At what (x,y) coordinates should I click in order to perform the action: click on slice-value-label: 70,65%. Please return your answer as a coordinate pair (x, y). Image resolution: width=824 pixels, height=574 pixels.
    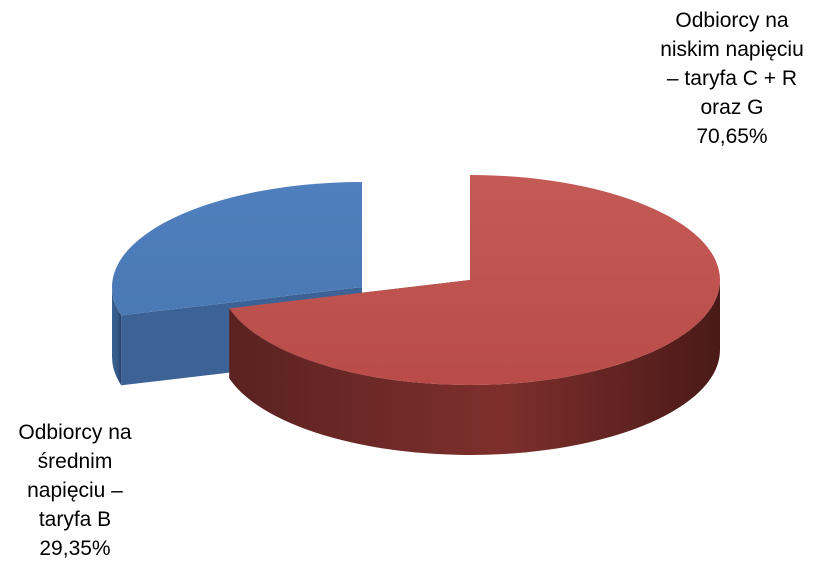
    Looking at the image, I should click on (732, 136).